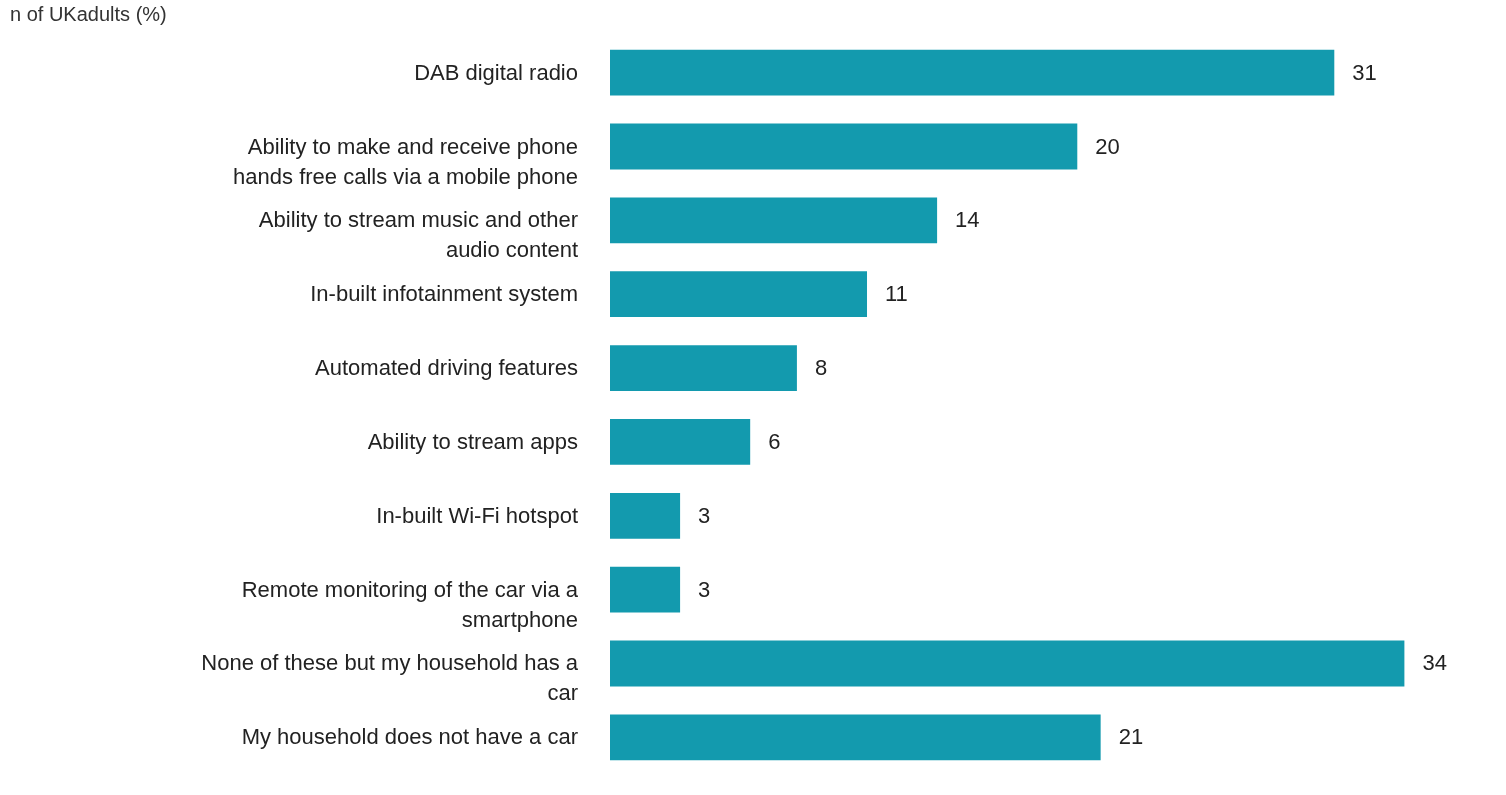 The width and height of the screenshot is (1506, 795). I want to click on data-label: 21, so click(1131, 737).